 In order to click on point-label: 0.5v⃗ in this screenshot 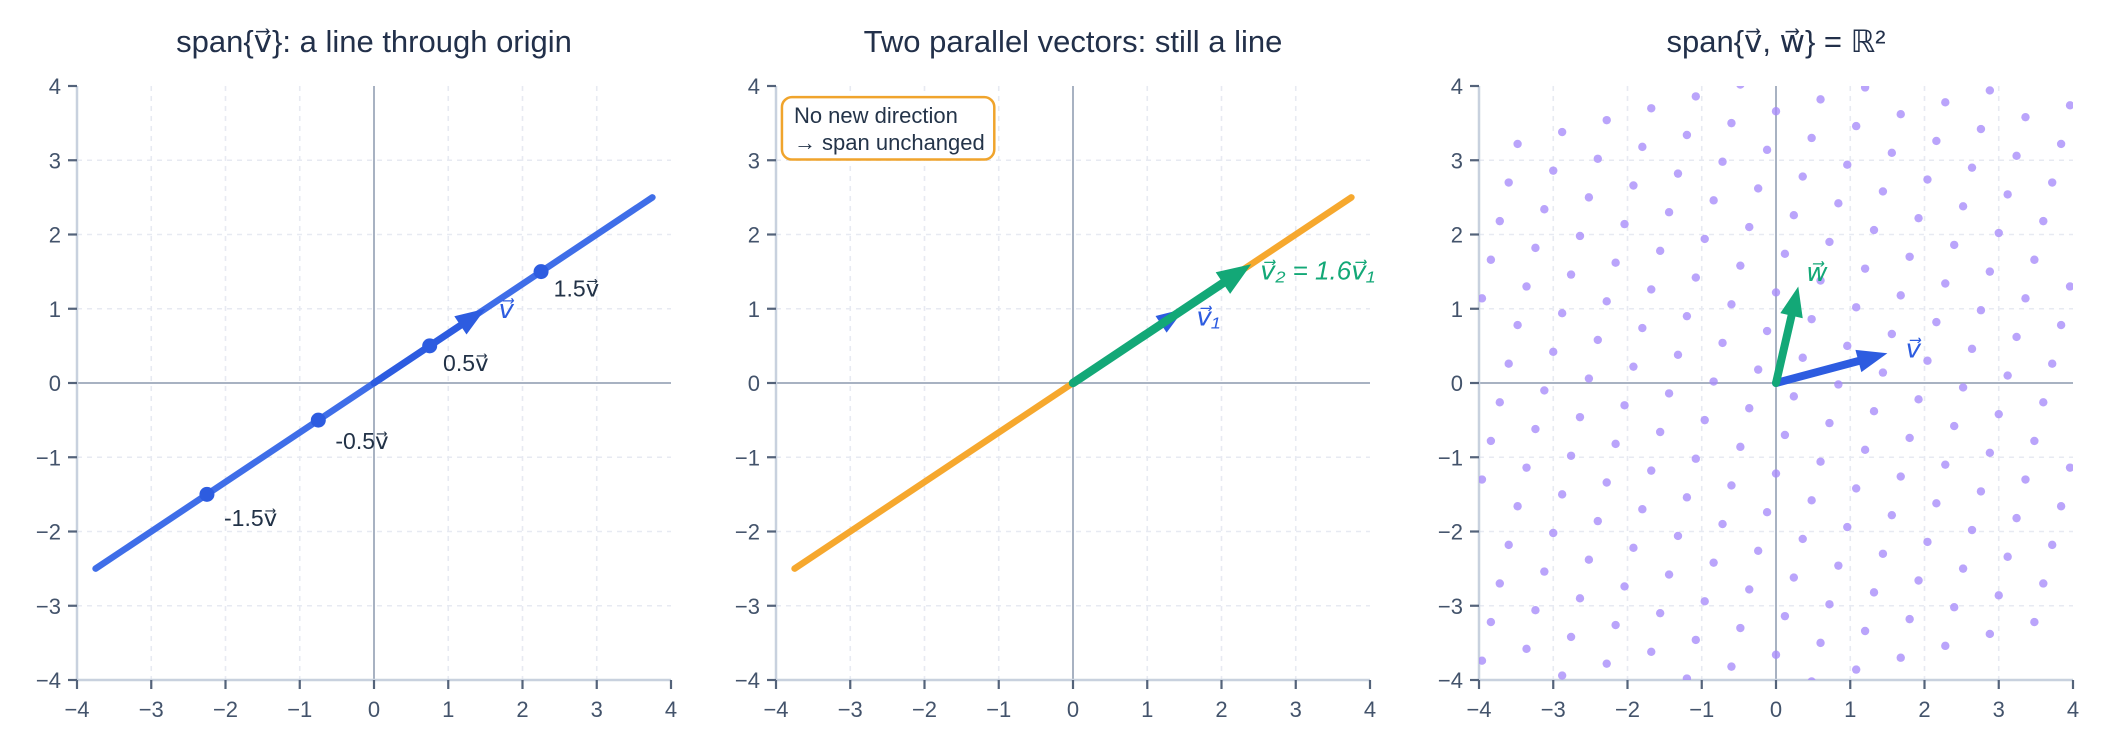, I will do `click(466, 363)`.